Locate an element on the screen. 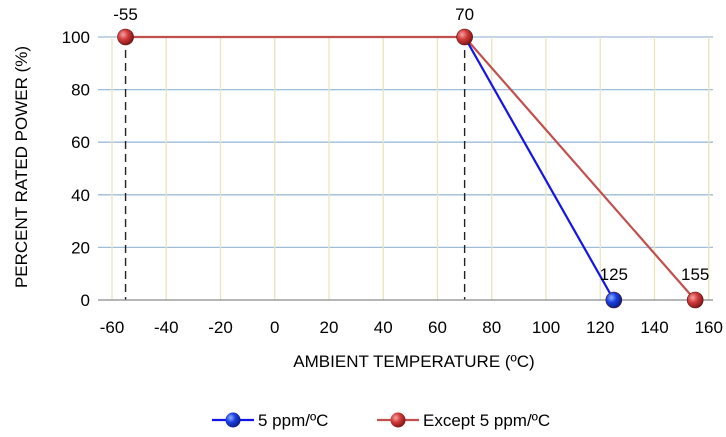 This screenshot has height=437, width=726. y-tick-label: 100 is located at coordinates (76, 37).